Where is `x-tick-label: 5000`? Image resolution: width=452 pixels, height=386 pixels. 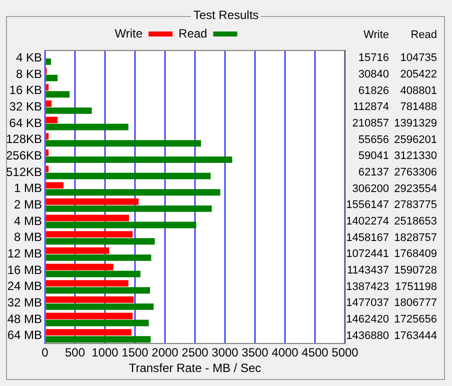 x-tick-label: 5000 is located at coordinates (345, 353).